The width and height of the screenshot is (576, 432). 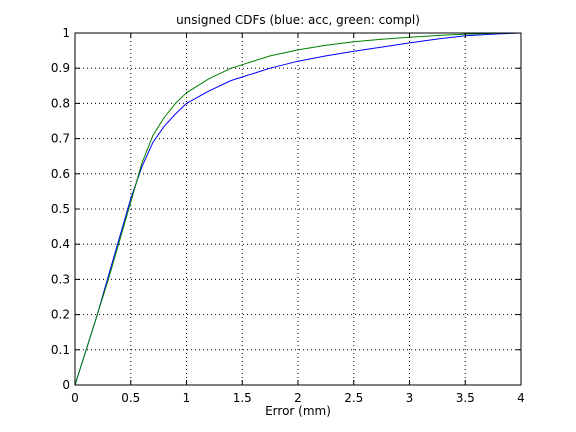 What do you see at coordinates (60, 174) in the screenshot?
I see `y-tick-label: 0.6` at bounding box center [60, 174].